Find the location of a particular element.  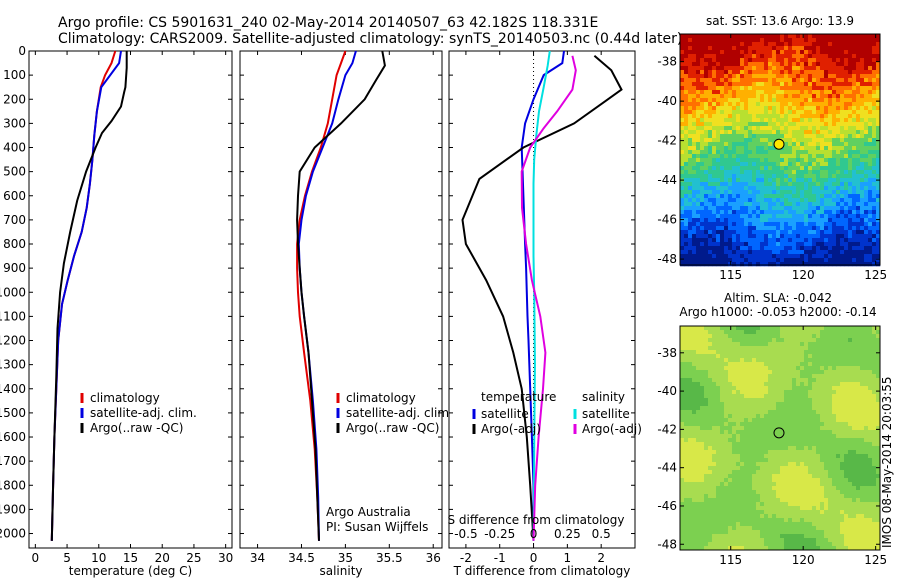

x-tick-label: 35.5 is located at coordinates (389, 558).